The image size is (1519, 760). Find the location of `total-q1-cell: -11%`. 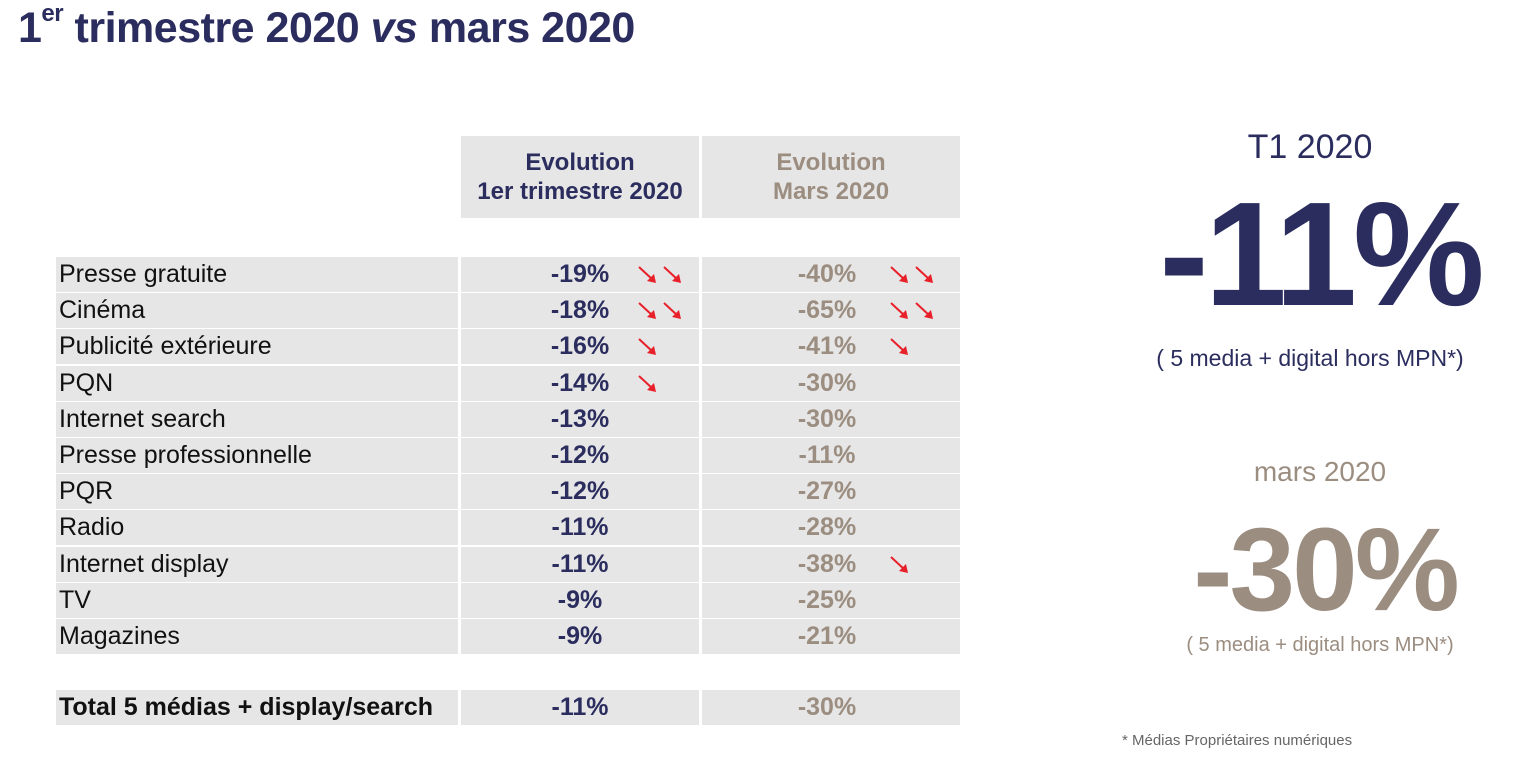

total-q1-cell: -11% is located at coordinates (580, 707).